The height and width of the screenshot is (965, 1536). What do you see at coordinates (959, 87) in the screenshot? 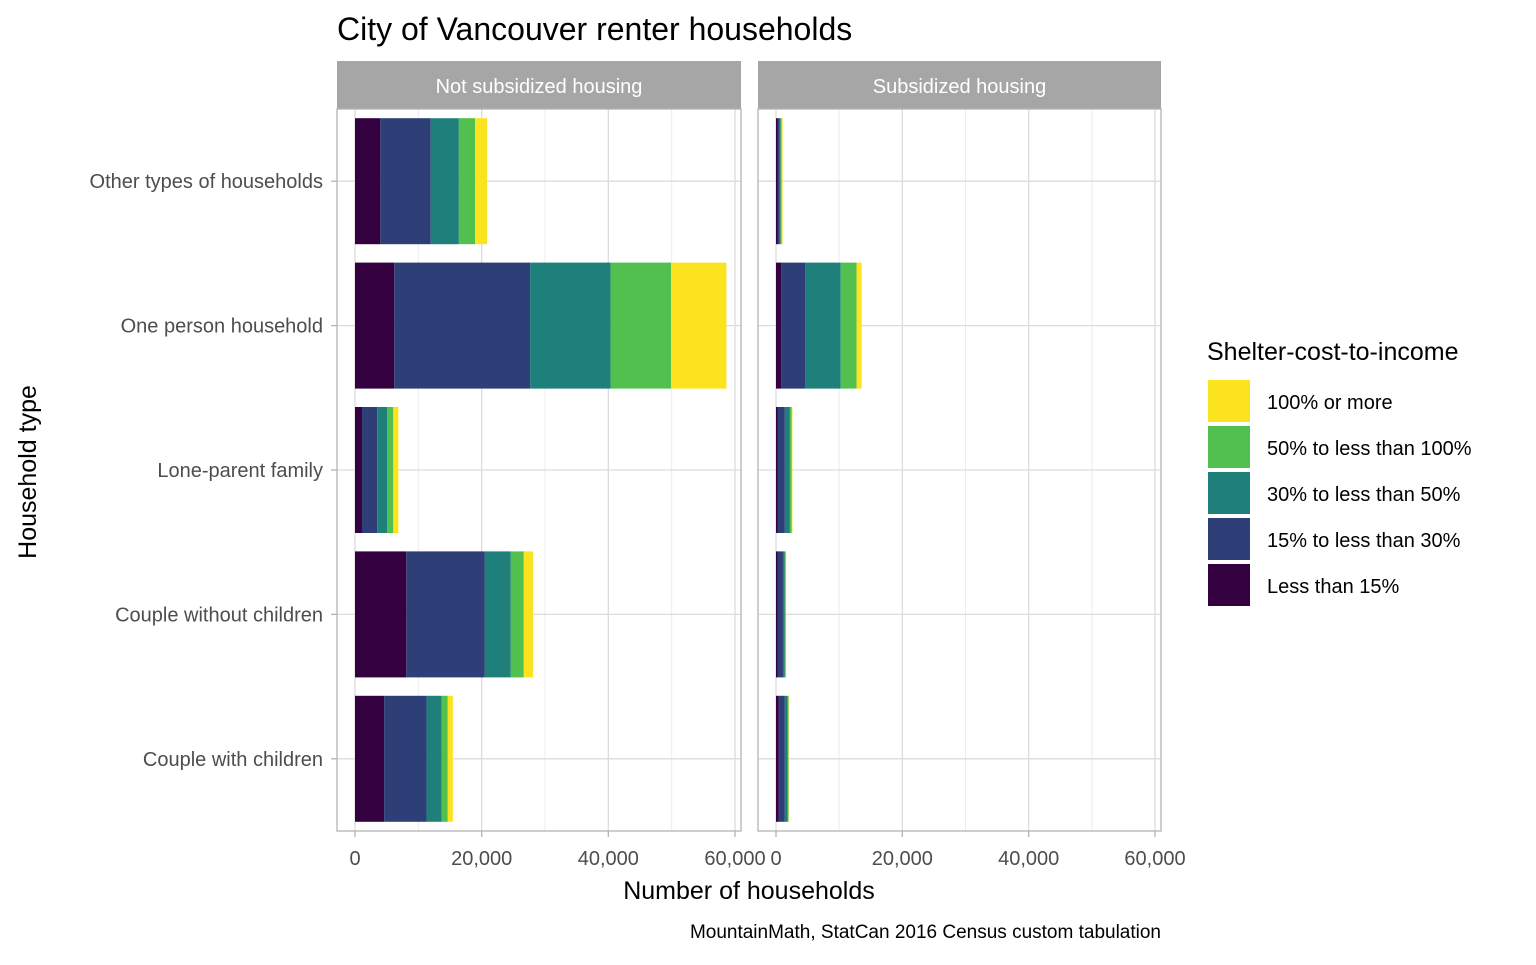
I see `facet-strip-label: Subsidized housing` at bounding box center [959, 87].